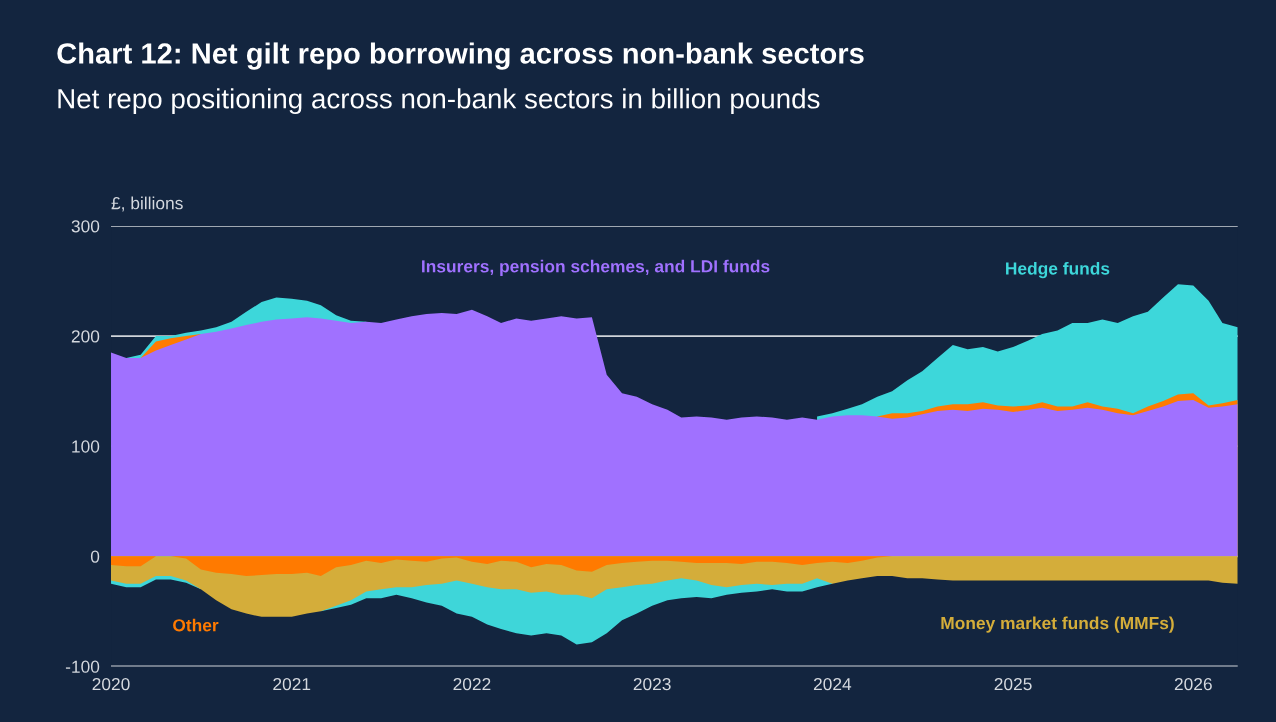  What do you see at coordinates (1058, 270) in the screenshot?
I see `text: Hedge funds` at bounding box center [1058, 270].